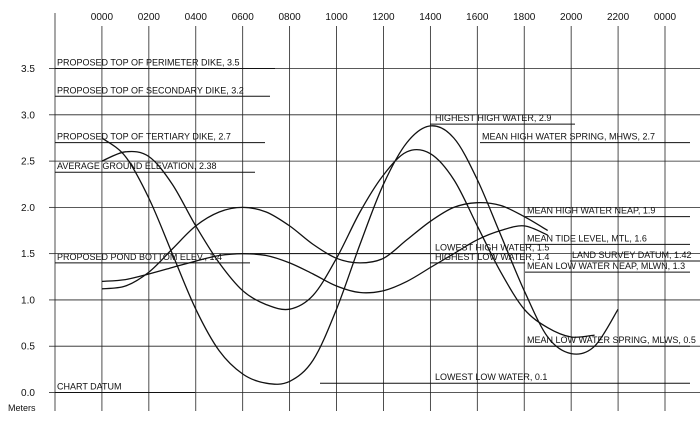 This screenshot has width=700, height=425. What do you see at coordinates (336, 17) in the screenshot?
I see `x-tick-label: 1000` at bounding box center [336, 17].